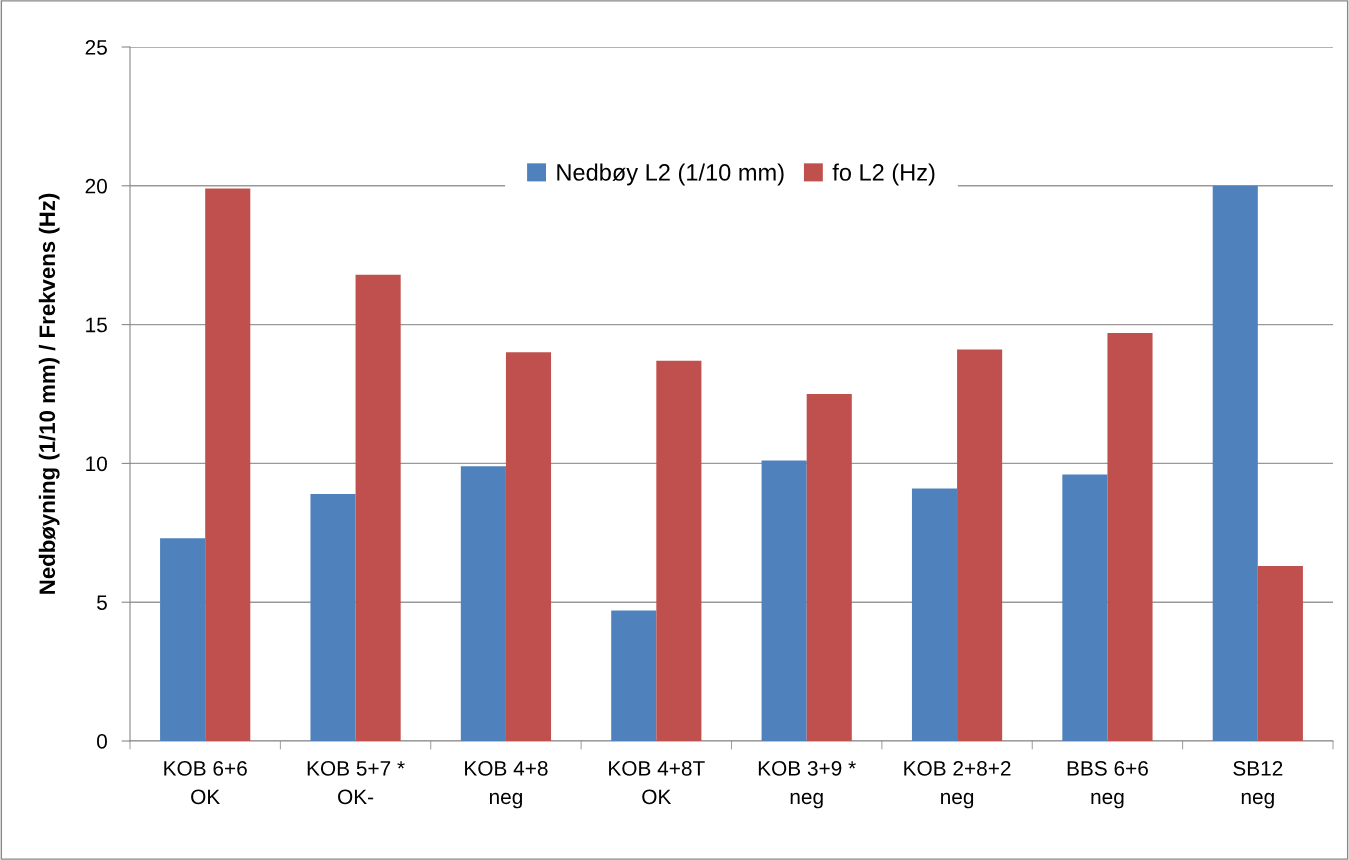  I want to click on x-tick-label: KOB 5+7 * OK-, so click(356, 782).